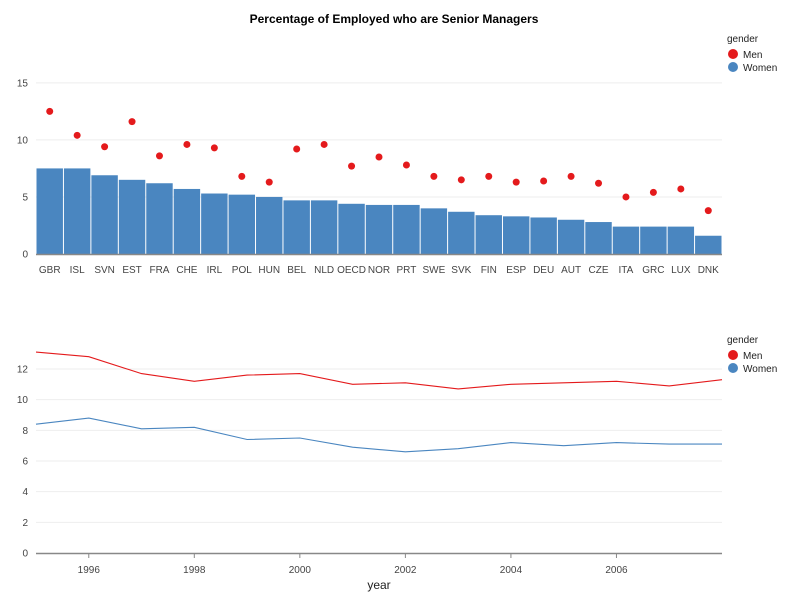 This screenshot has width=785, height=602. Describe the element at coordinates (324, 144) in the screenshot. I see `point-men-nld` at that location.